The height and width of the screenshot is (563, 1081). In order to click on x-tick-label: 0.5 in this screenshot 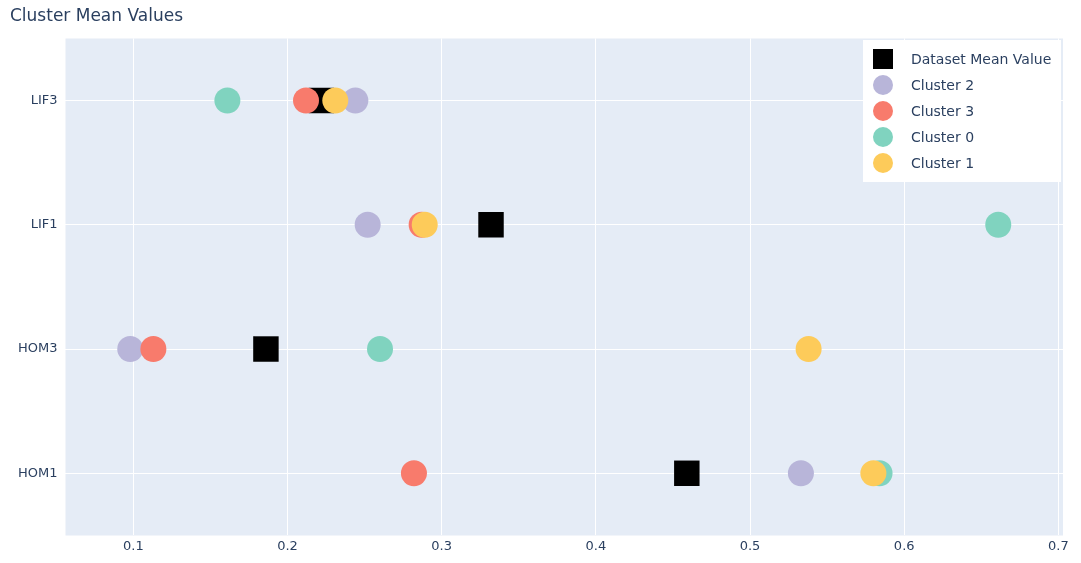, I will do `click(750, 545)`.